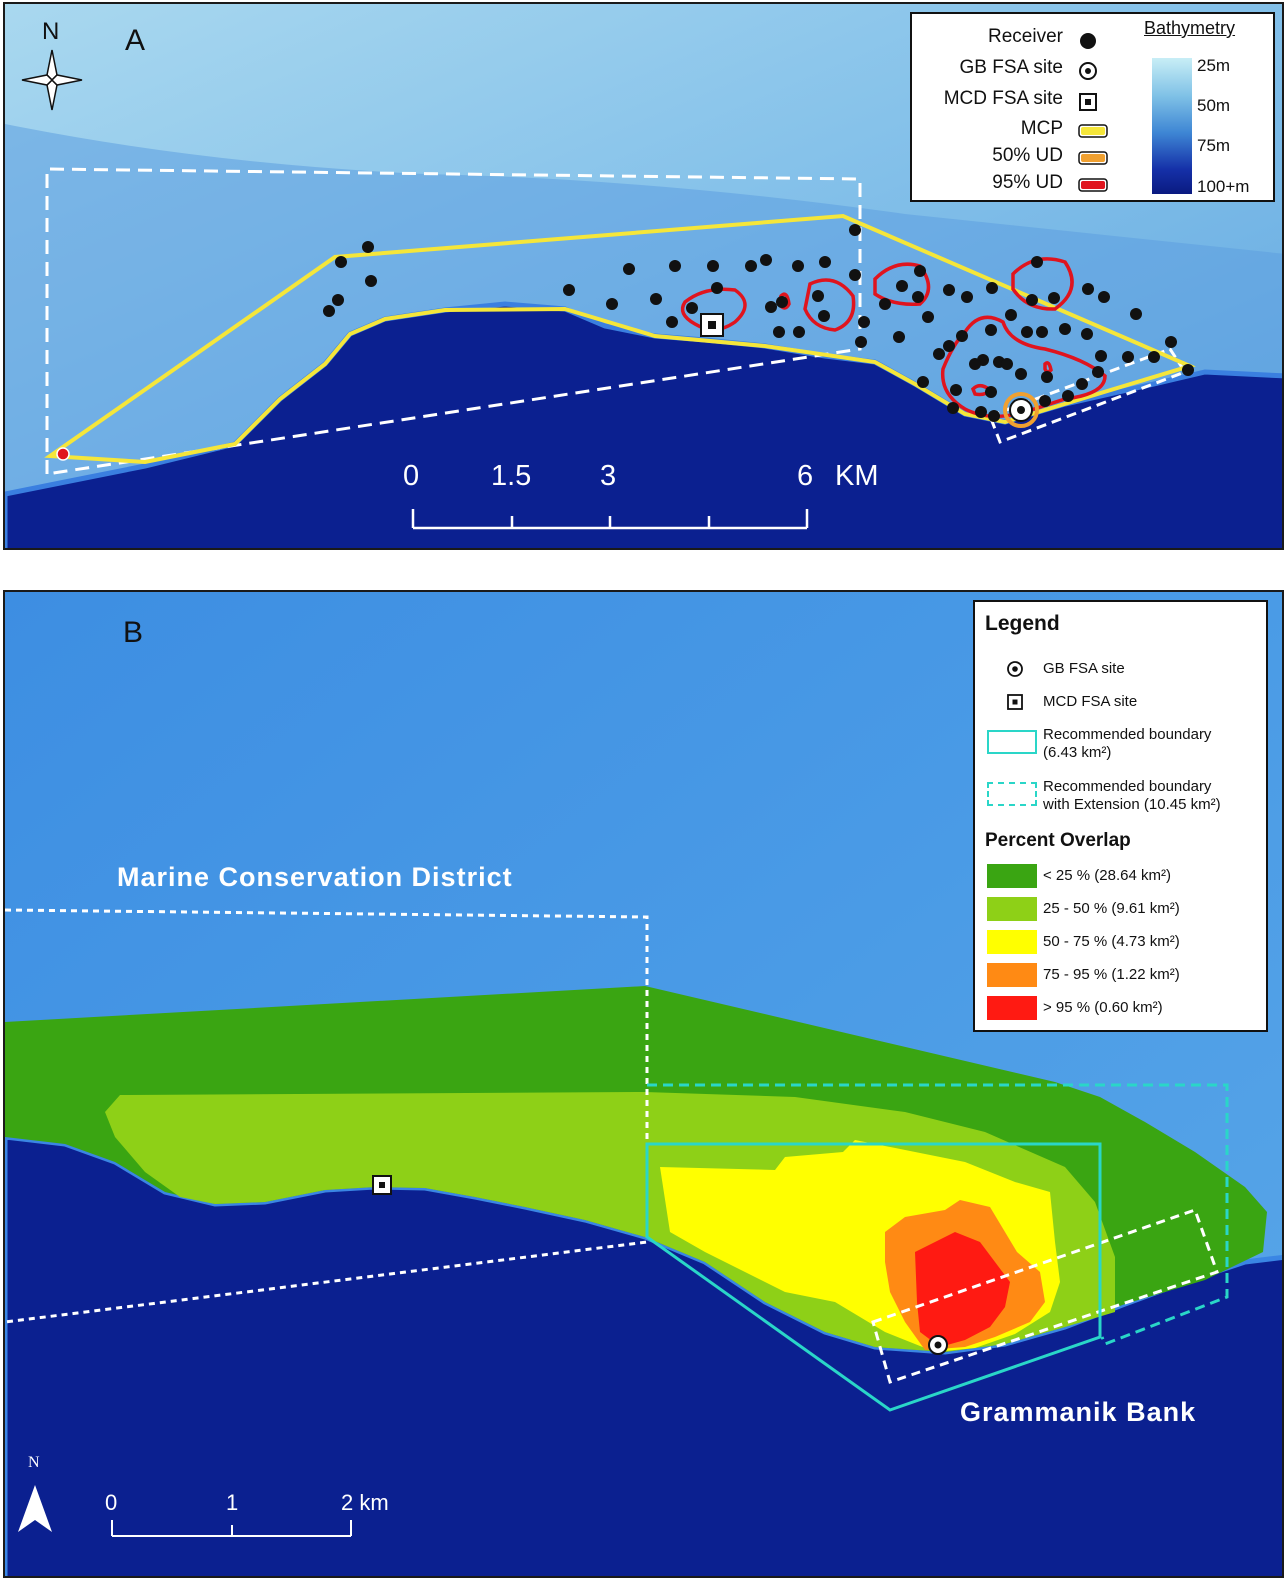 The height and width of the screenshot is (1581, 1286). What do you see at coordinates (1027, 182) in the screenshot?
I see `legend-ud95-label: 95% UD` at bounding box center [1027, 182].